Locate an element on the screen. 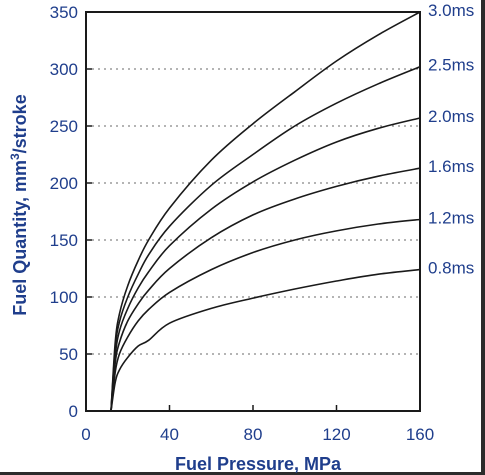  y-tick-label-200: 200 is located at coordinates (64, 183).